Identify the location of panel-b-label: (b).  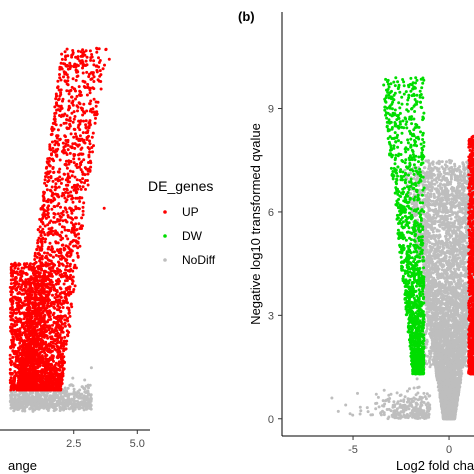
(246, 16).